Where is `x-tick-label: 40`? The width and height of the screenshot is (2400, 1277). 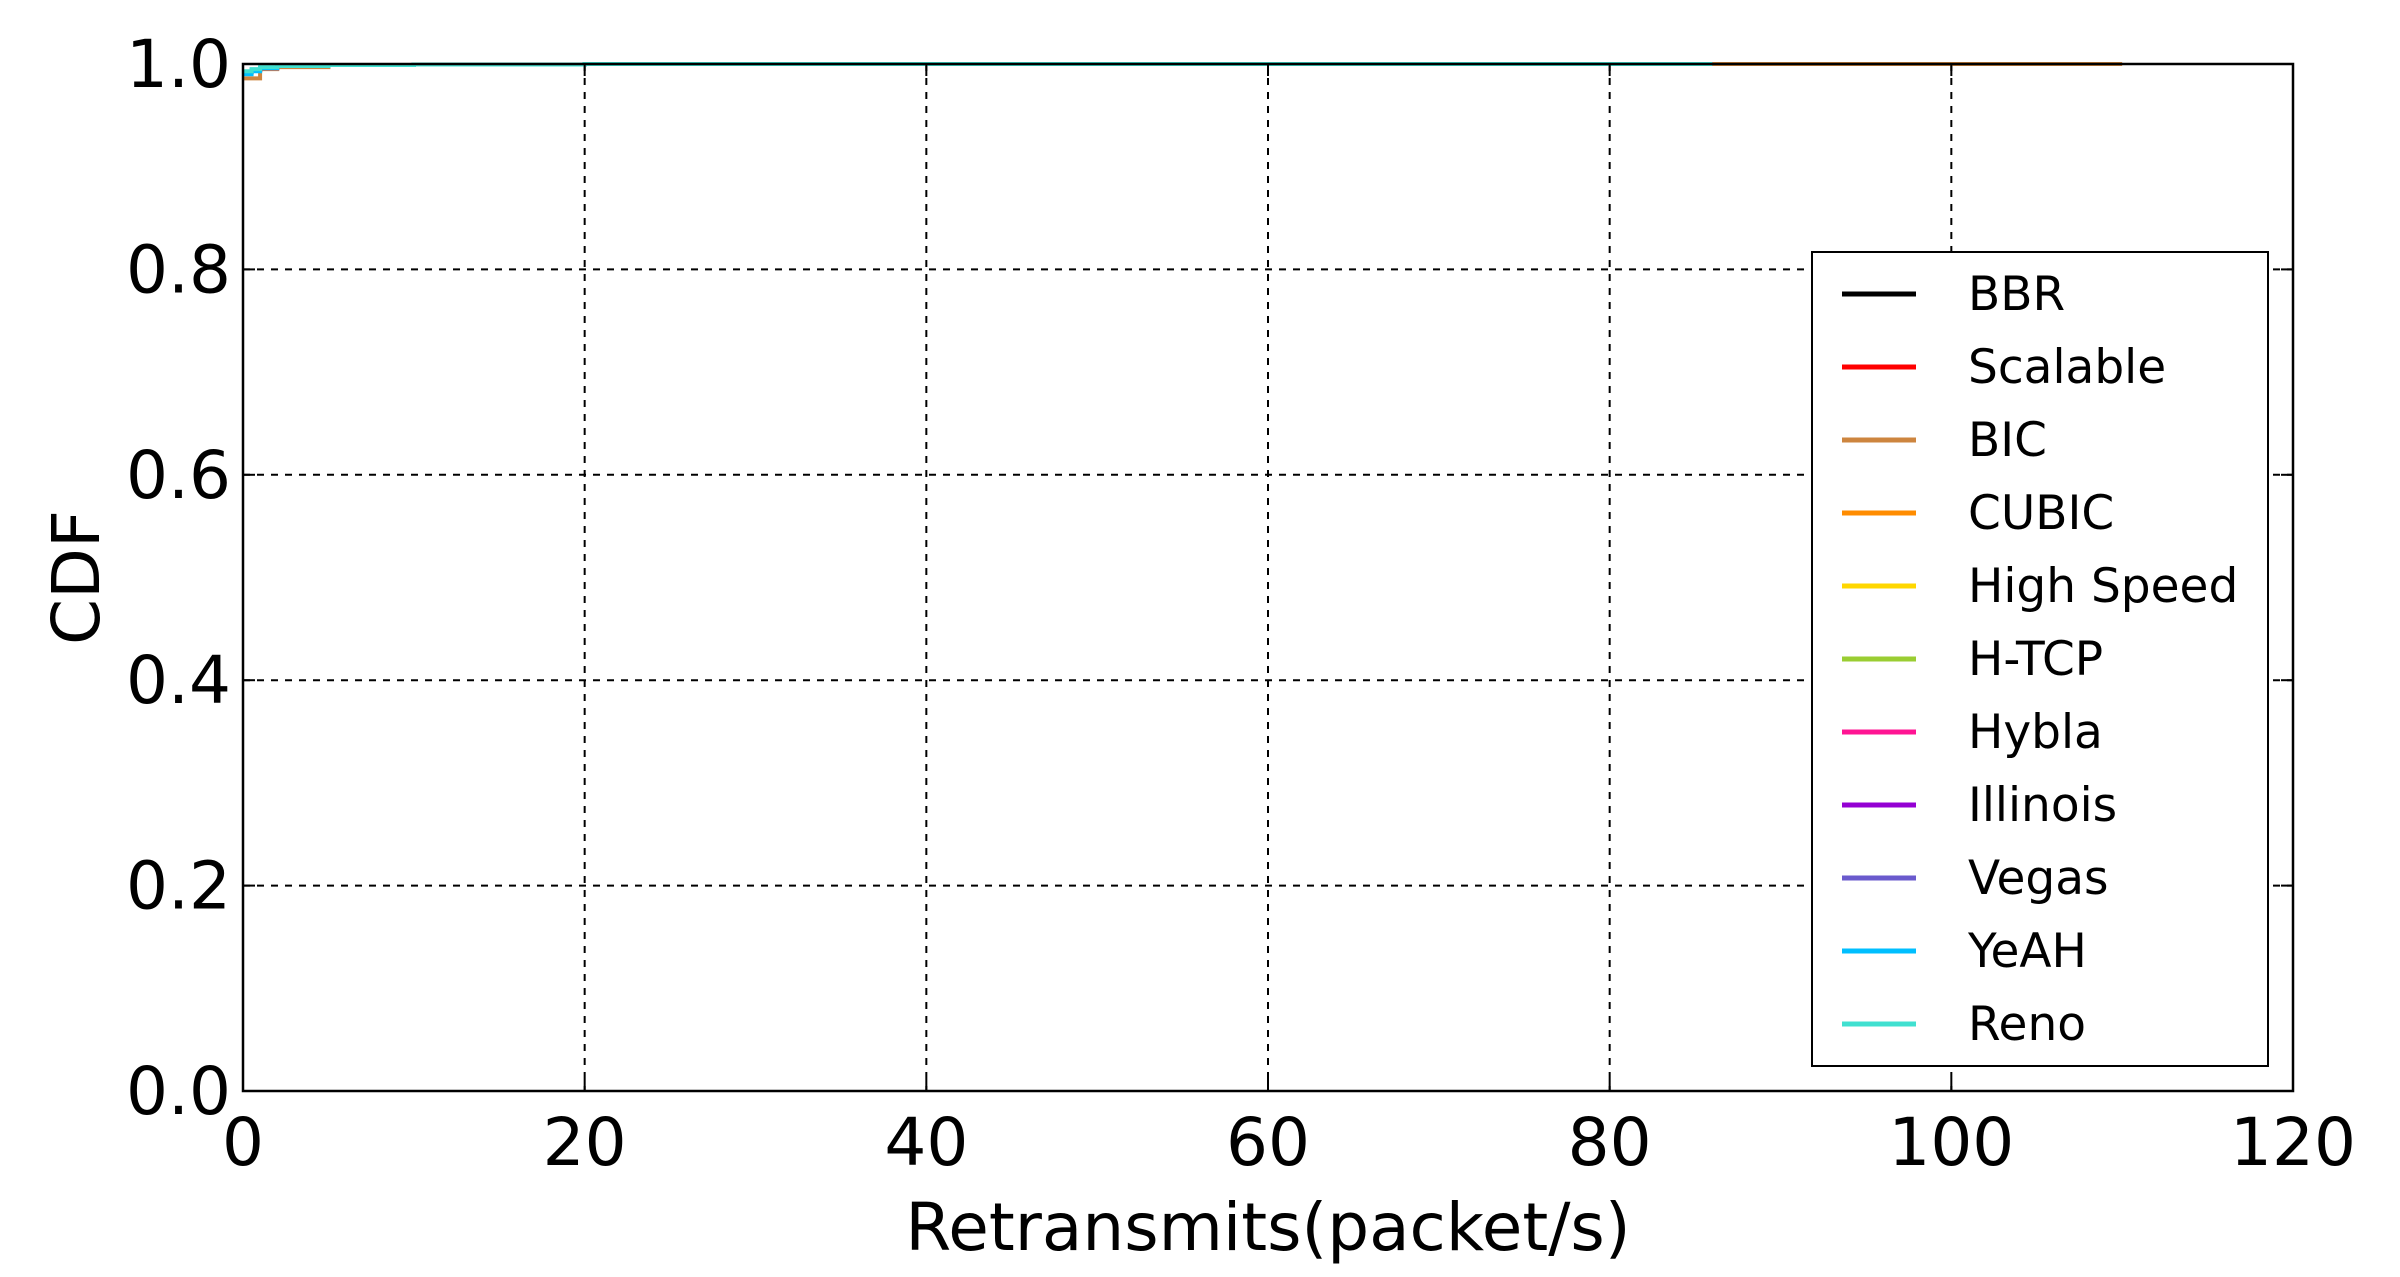
x-tick-label: 40 is located at coordinates (926, 1142).